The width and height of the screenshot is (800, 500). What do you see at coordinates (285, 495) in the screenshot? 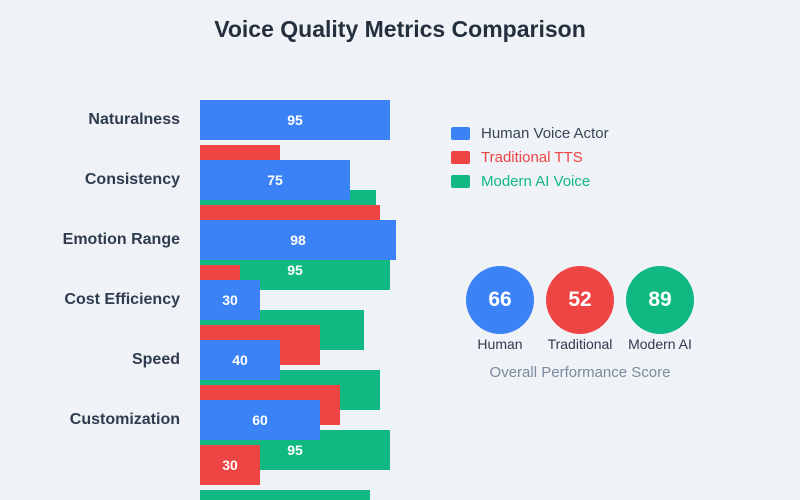
I see `bar-modern-ai: 85` at bounding box center [285, 495].